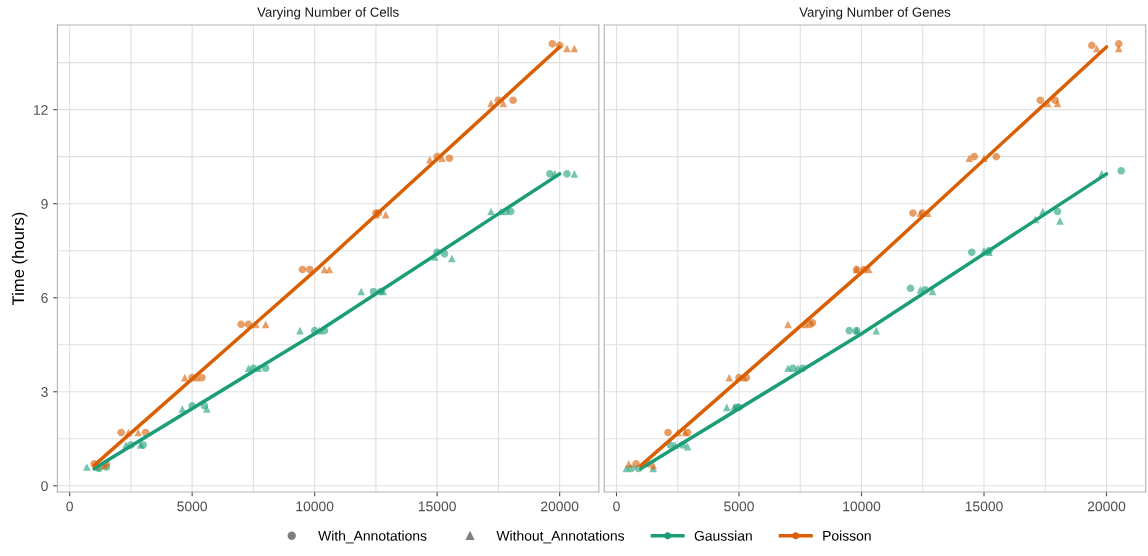 The height and width of the screenshot is (556, 1148). What do you see at coordinates (44, 392) in the screenshot?
I see `y-tick-label: 3` at bounding box center [44, 392].